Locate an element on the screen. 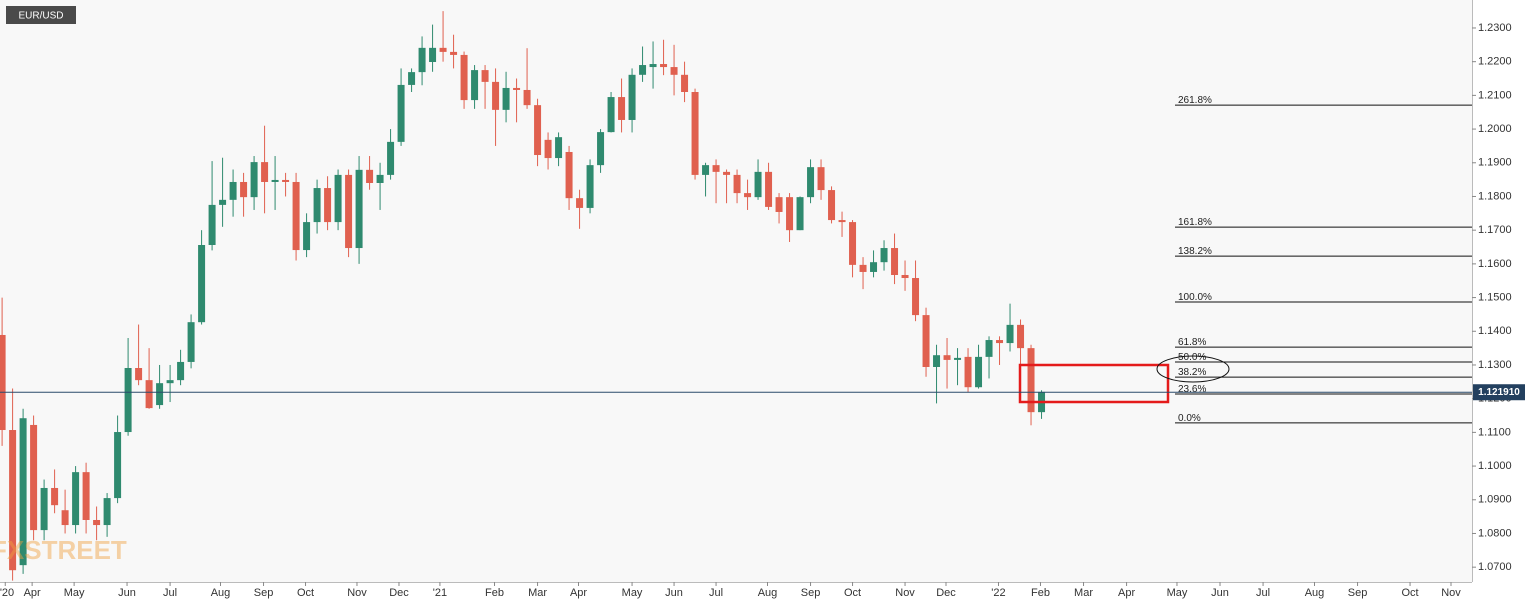  x-tick-label: '20 is located at coordinates (7, 593).